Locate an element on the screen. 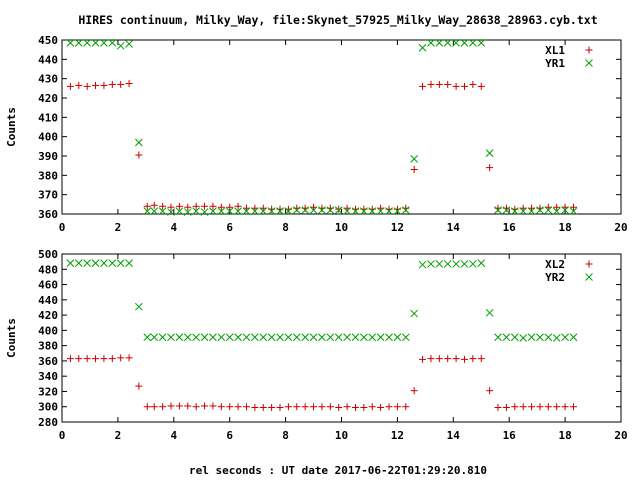 The height and width of the screenshot is (480, 640). y-tick-label: 440 is located at coordinates (48, 300).